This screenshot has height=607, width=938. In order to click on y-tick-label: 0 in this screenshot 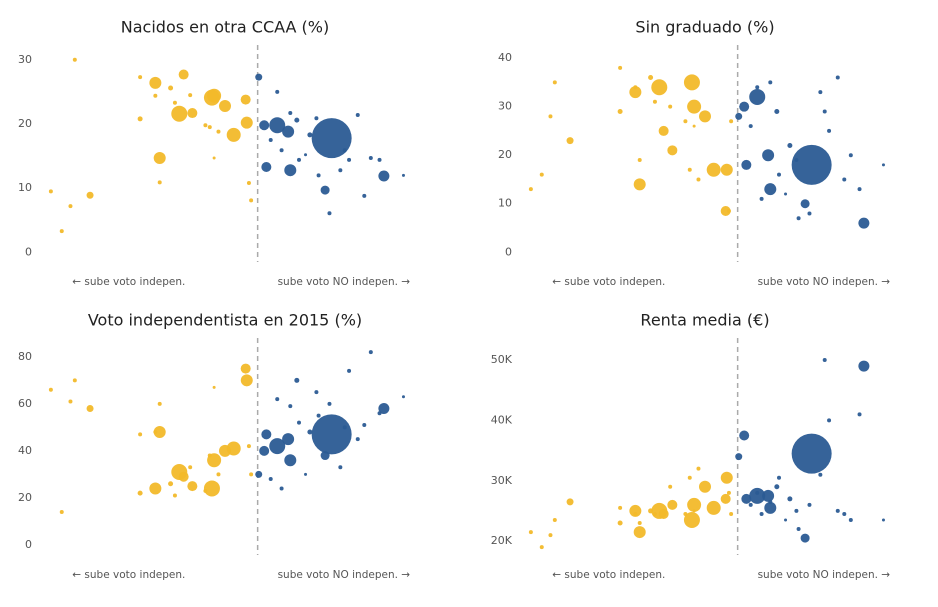, I will do `click(28, 544)`.